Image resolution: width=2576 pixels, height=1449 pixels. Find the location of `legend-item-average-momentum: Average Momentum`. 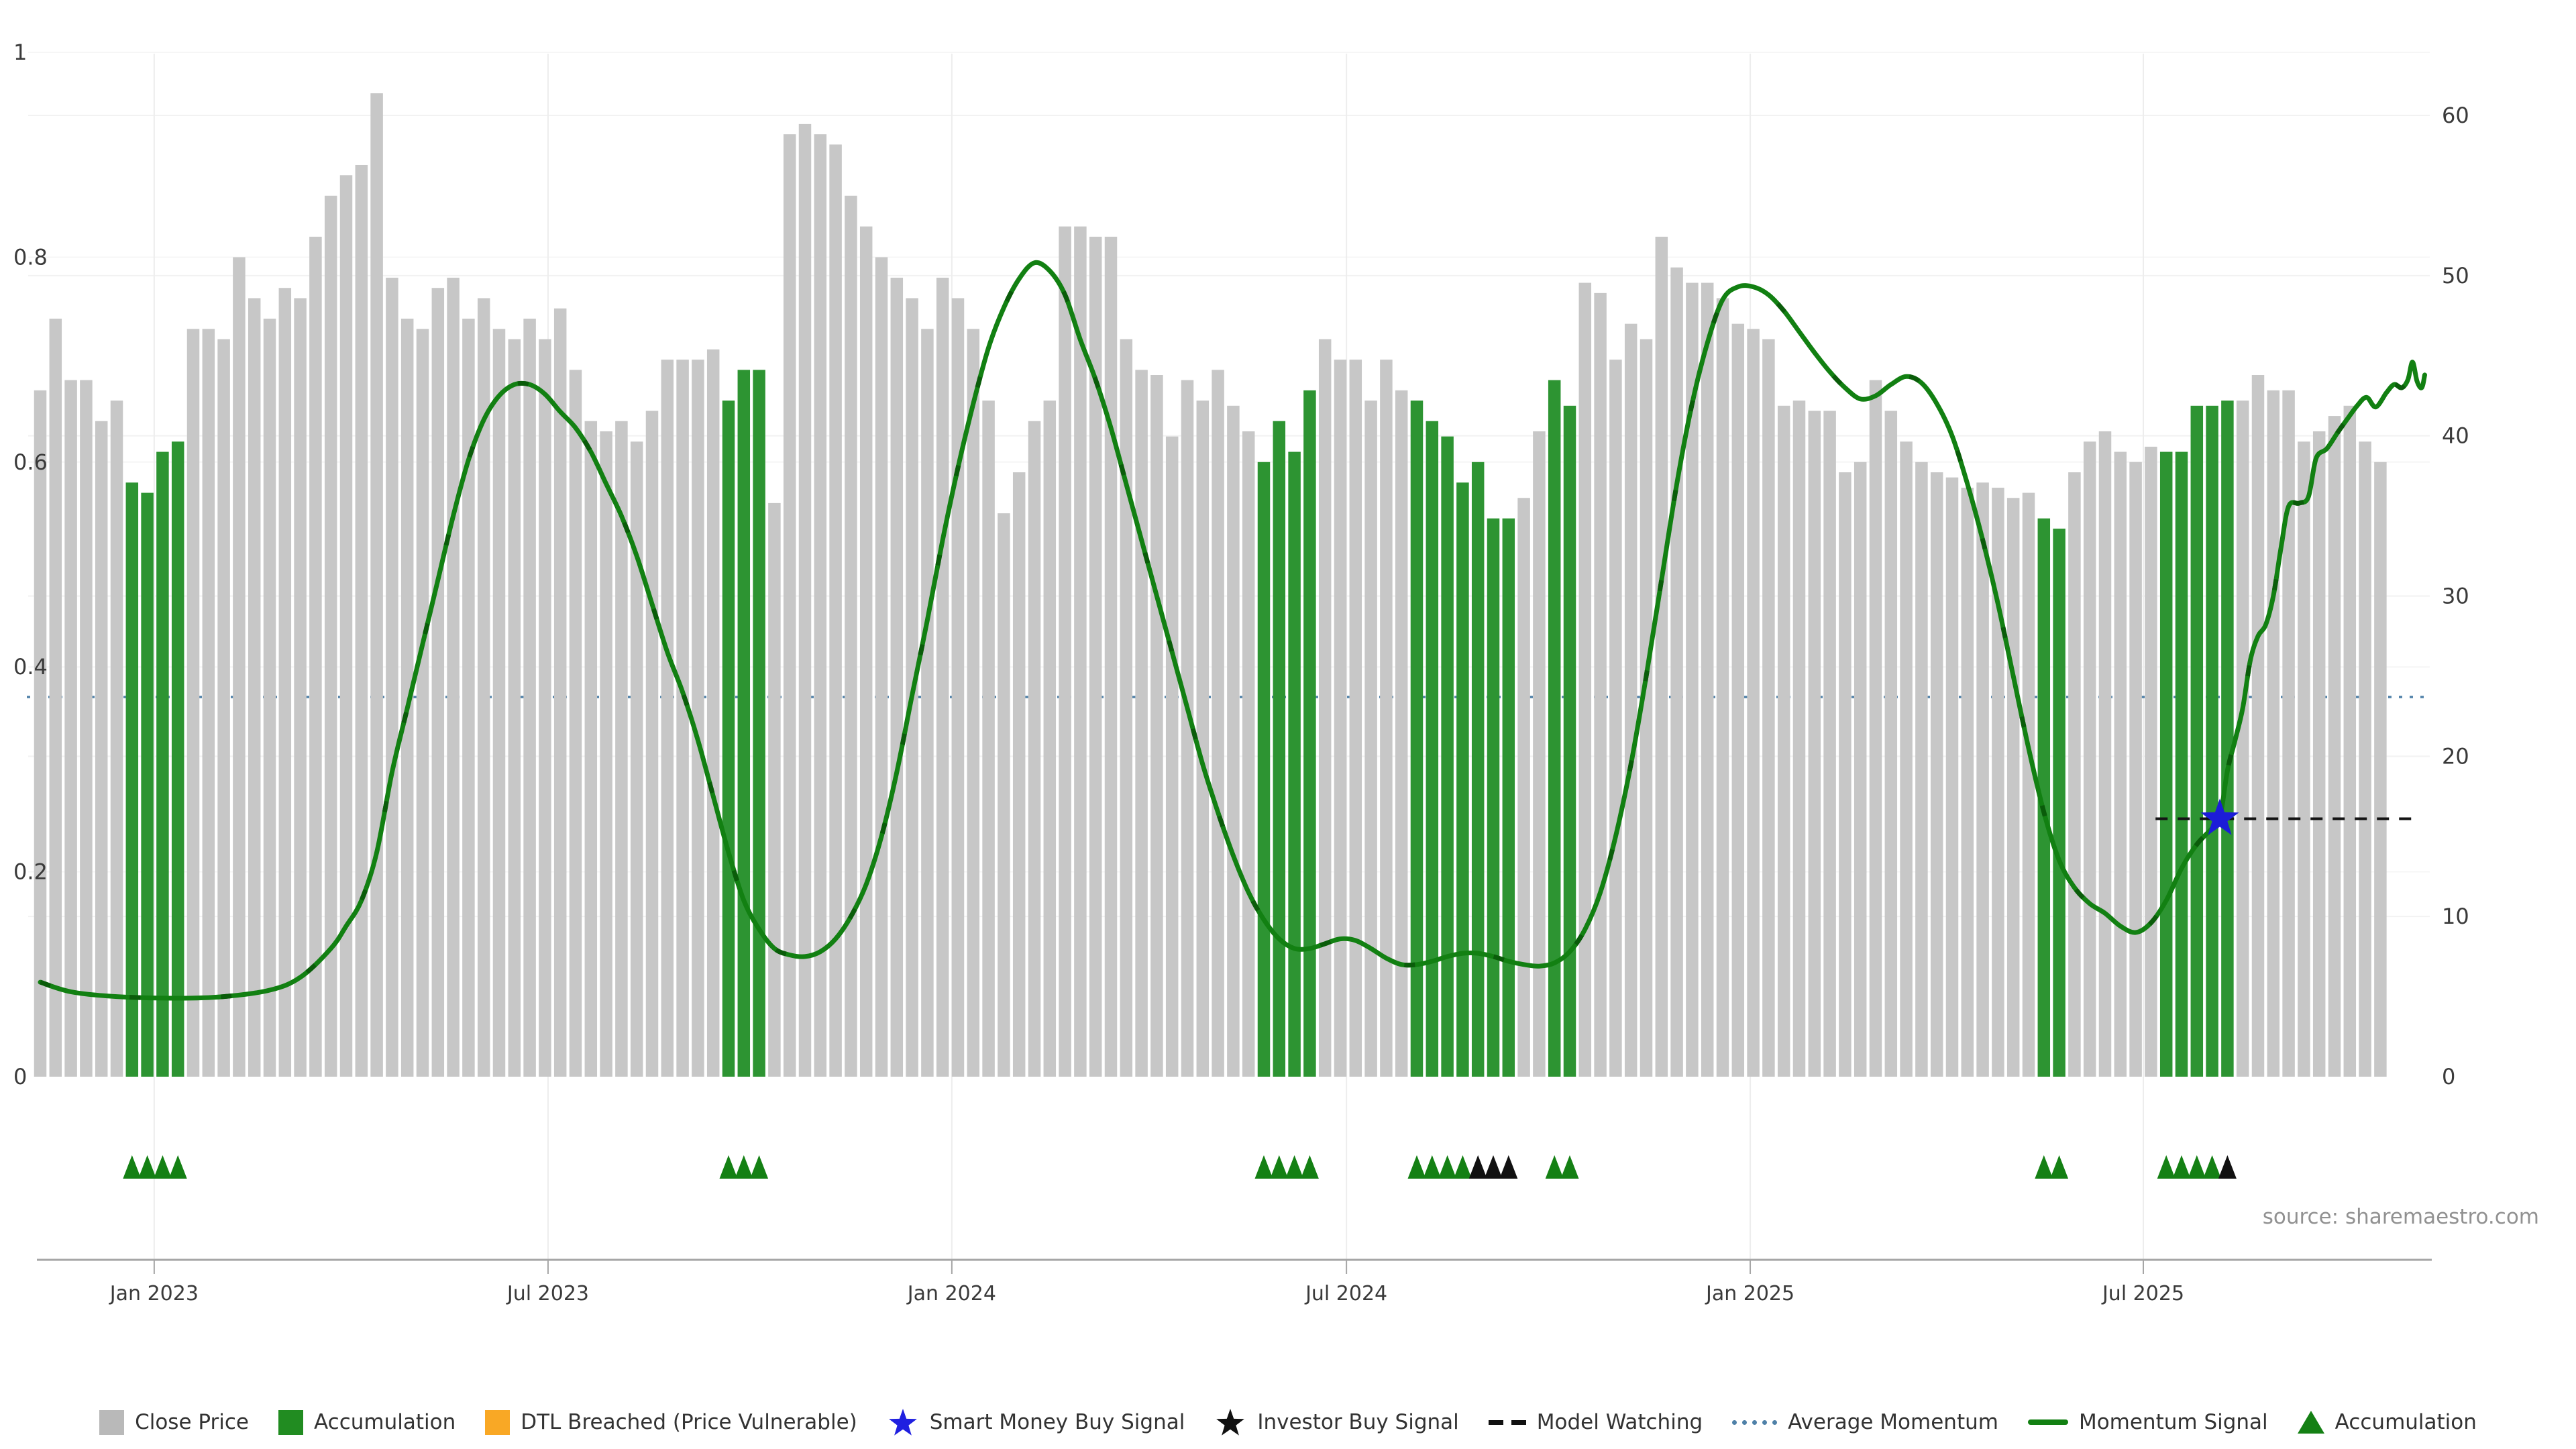

legend-item-average-momentum: Average Momentum is located at coordinates (1865, 1422).